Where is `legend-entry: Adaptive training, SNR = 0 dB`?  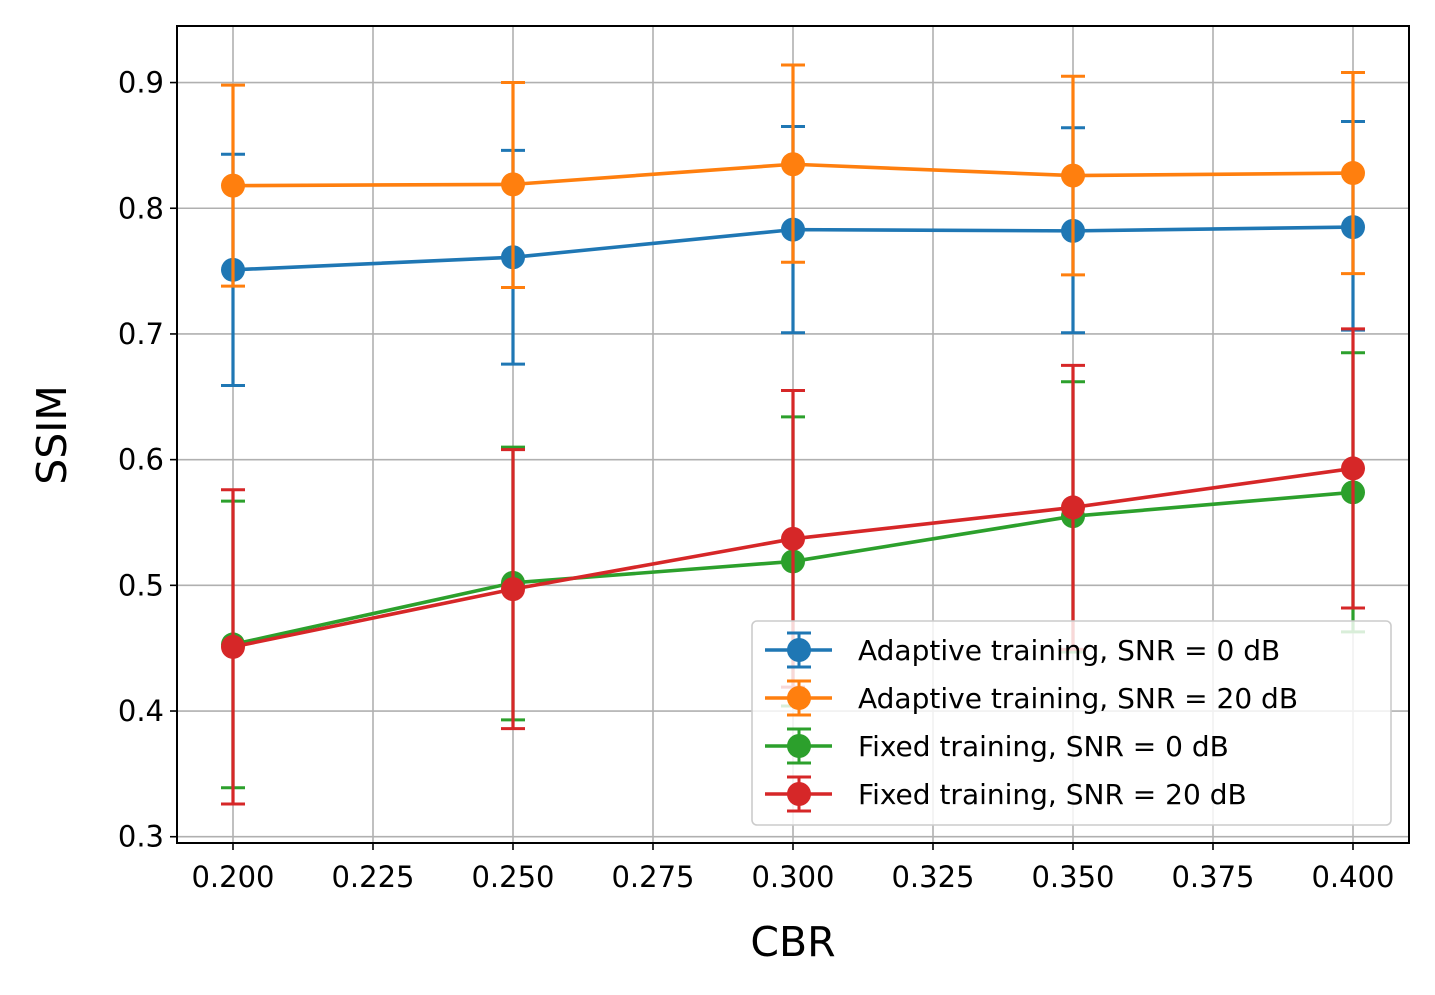
legend-entry: Adaptive training, SNR = 0 dB is located at coordinates (1022, 650).